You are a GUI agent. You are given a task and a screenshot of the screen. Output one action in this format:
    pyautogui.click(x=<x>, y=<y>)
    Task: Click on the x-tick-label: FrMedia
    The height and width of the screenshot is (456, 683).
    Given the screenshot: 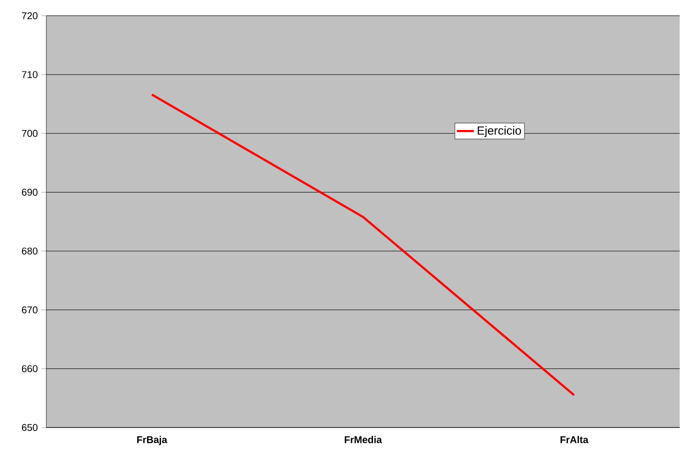 What is the action you would take?
    pyautogui.click(x=363, y=440)
    